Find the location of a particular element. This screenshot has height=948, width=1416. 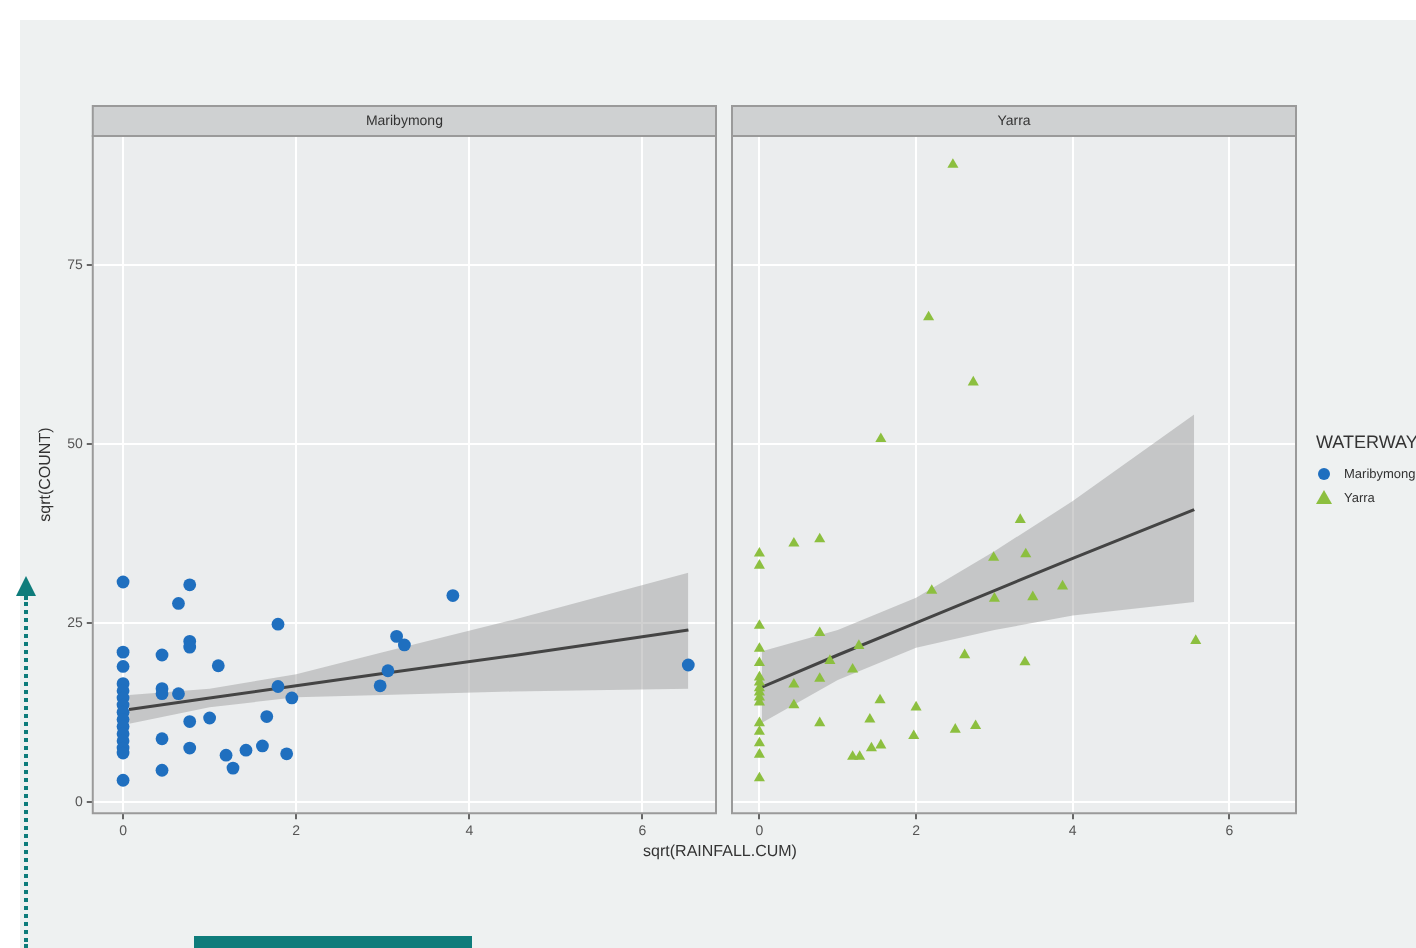

x-axis-title: sqrt(RAINFALL.CUM) is located at coordinates (720, 851).